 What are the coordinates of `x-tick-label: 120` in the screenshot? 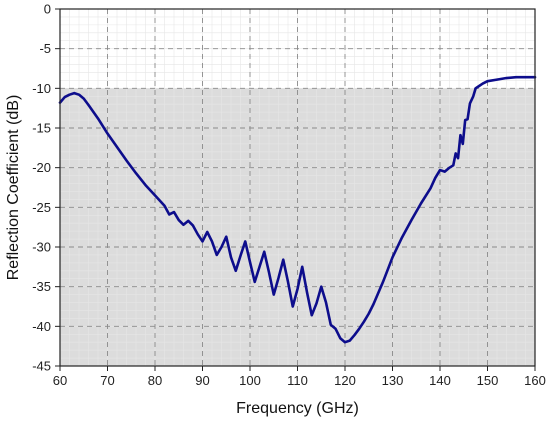 It's located at (345, 380).